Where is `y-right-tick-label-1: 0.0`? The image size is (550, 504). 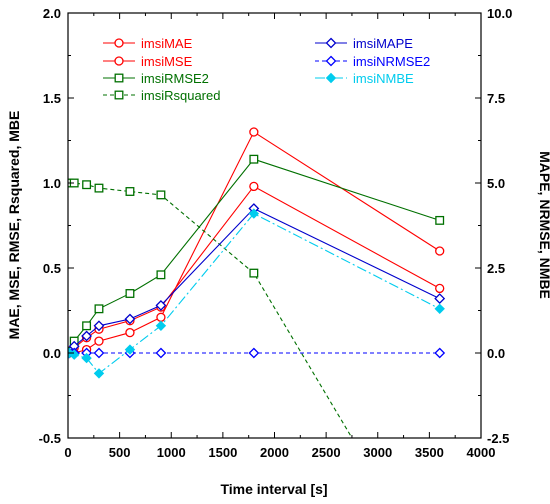 y-right-tick-label-1: 0.0 is located at coordinates (496, 353).